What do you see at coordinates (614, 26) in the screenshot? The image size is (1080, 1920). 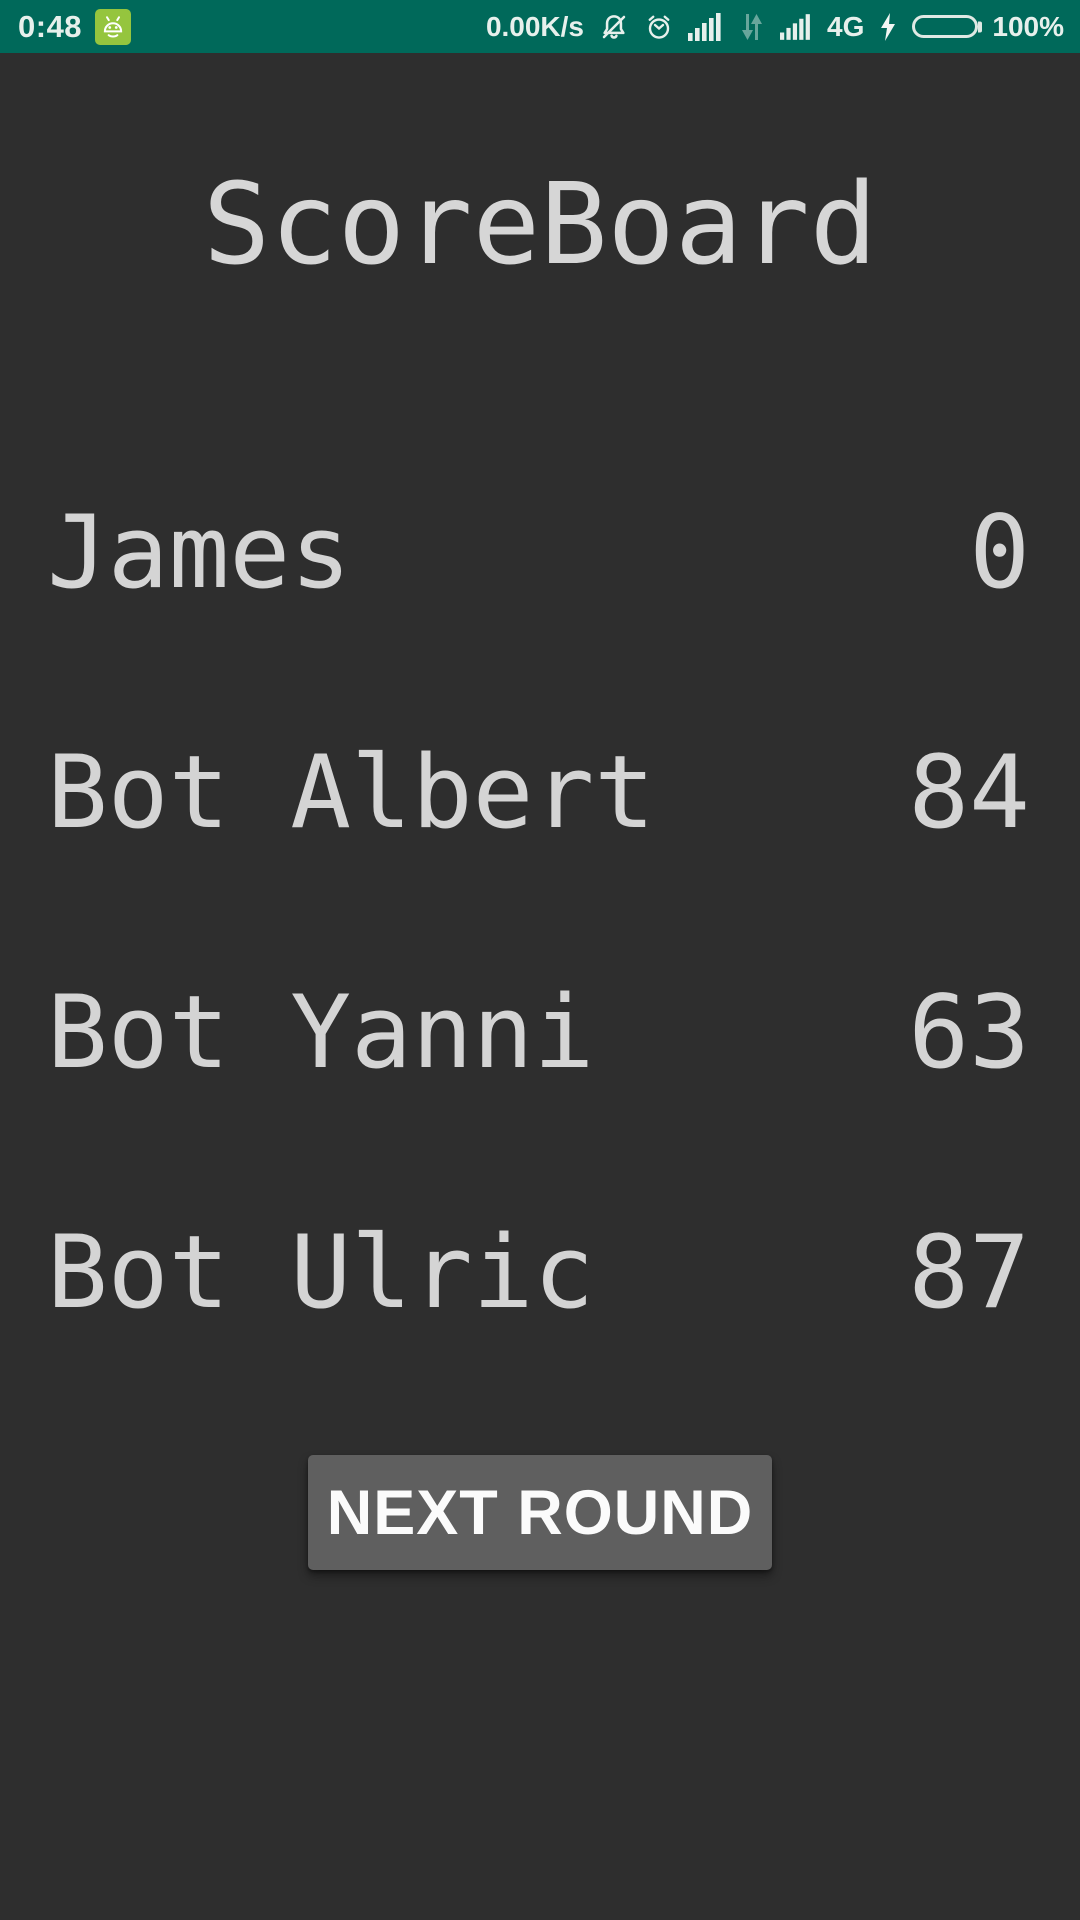 I see `muted-bell-icon` at bounding box center [614, 26].